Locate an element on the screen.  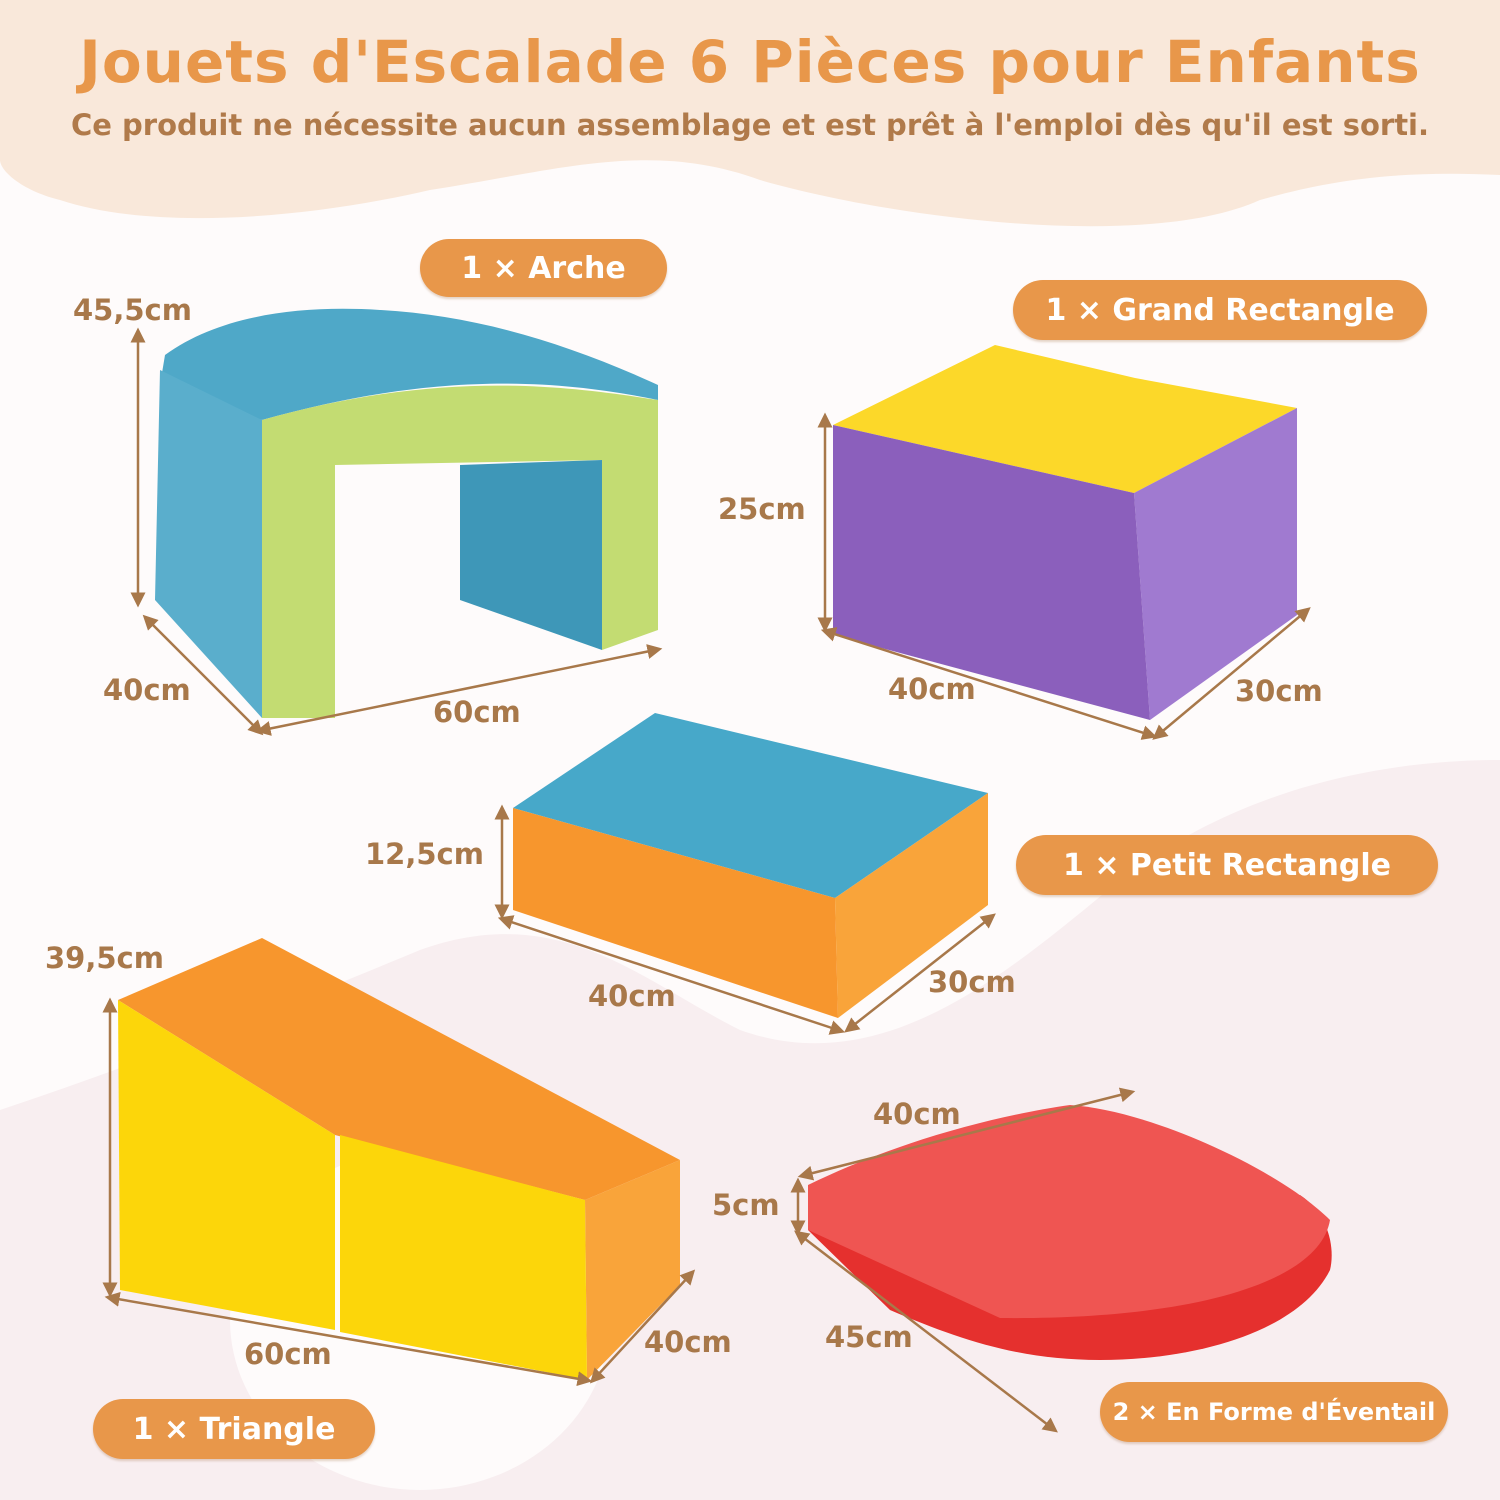
small-rect-depth: 30cm is located at coordinates (972, 982).